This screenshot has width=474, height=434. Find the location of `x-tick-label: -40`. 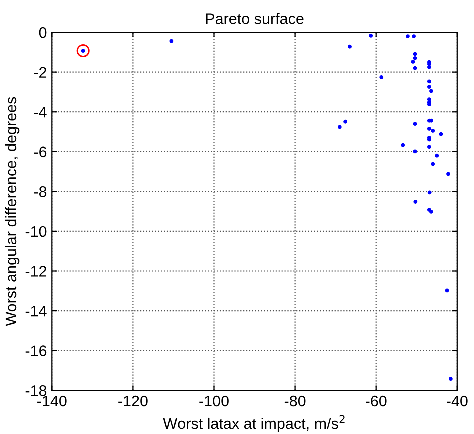

x-tick-label: -40 is located at coordinates (457, 401).